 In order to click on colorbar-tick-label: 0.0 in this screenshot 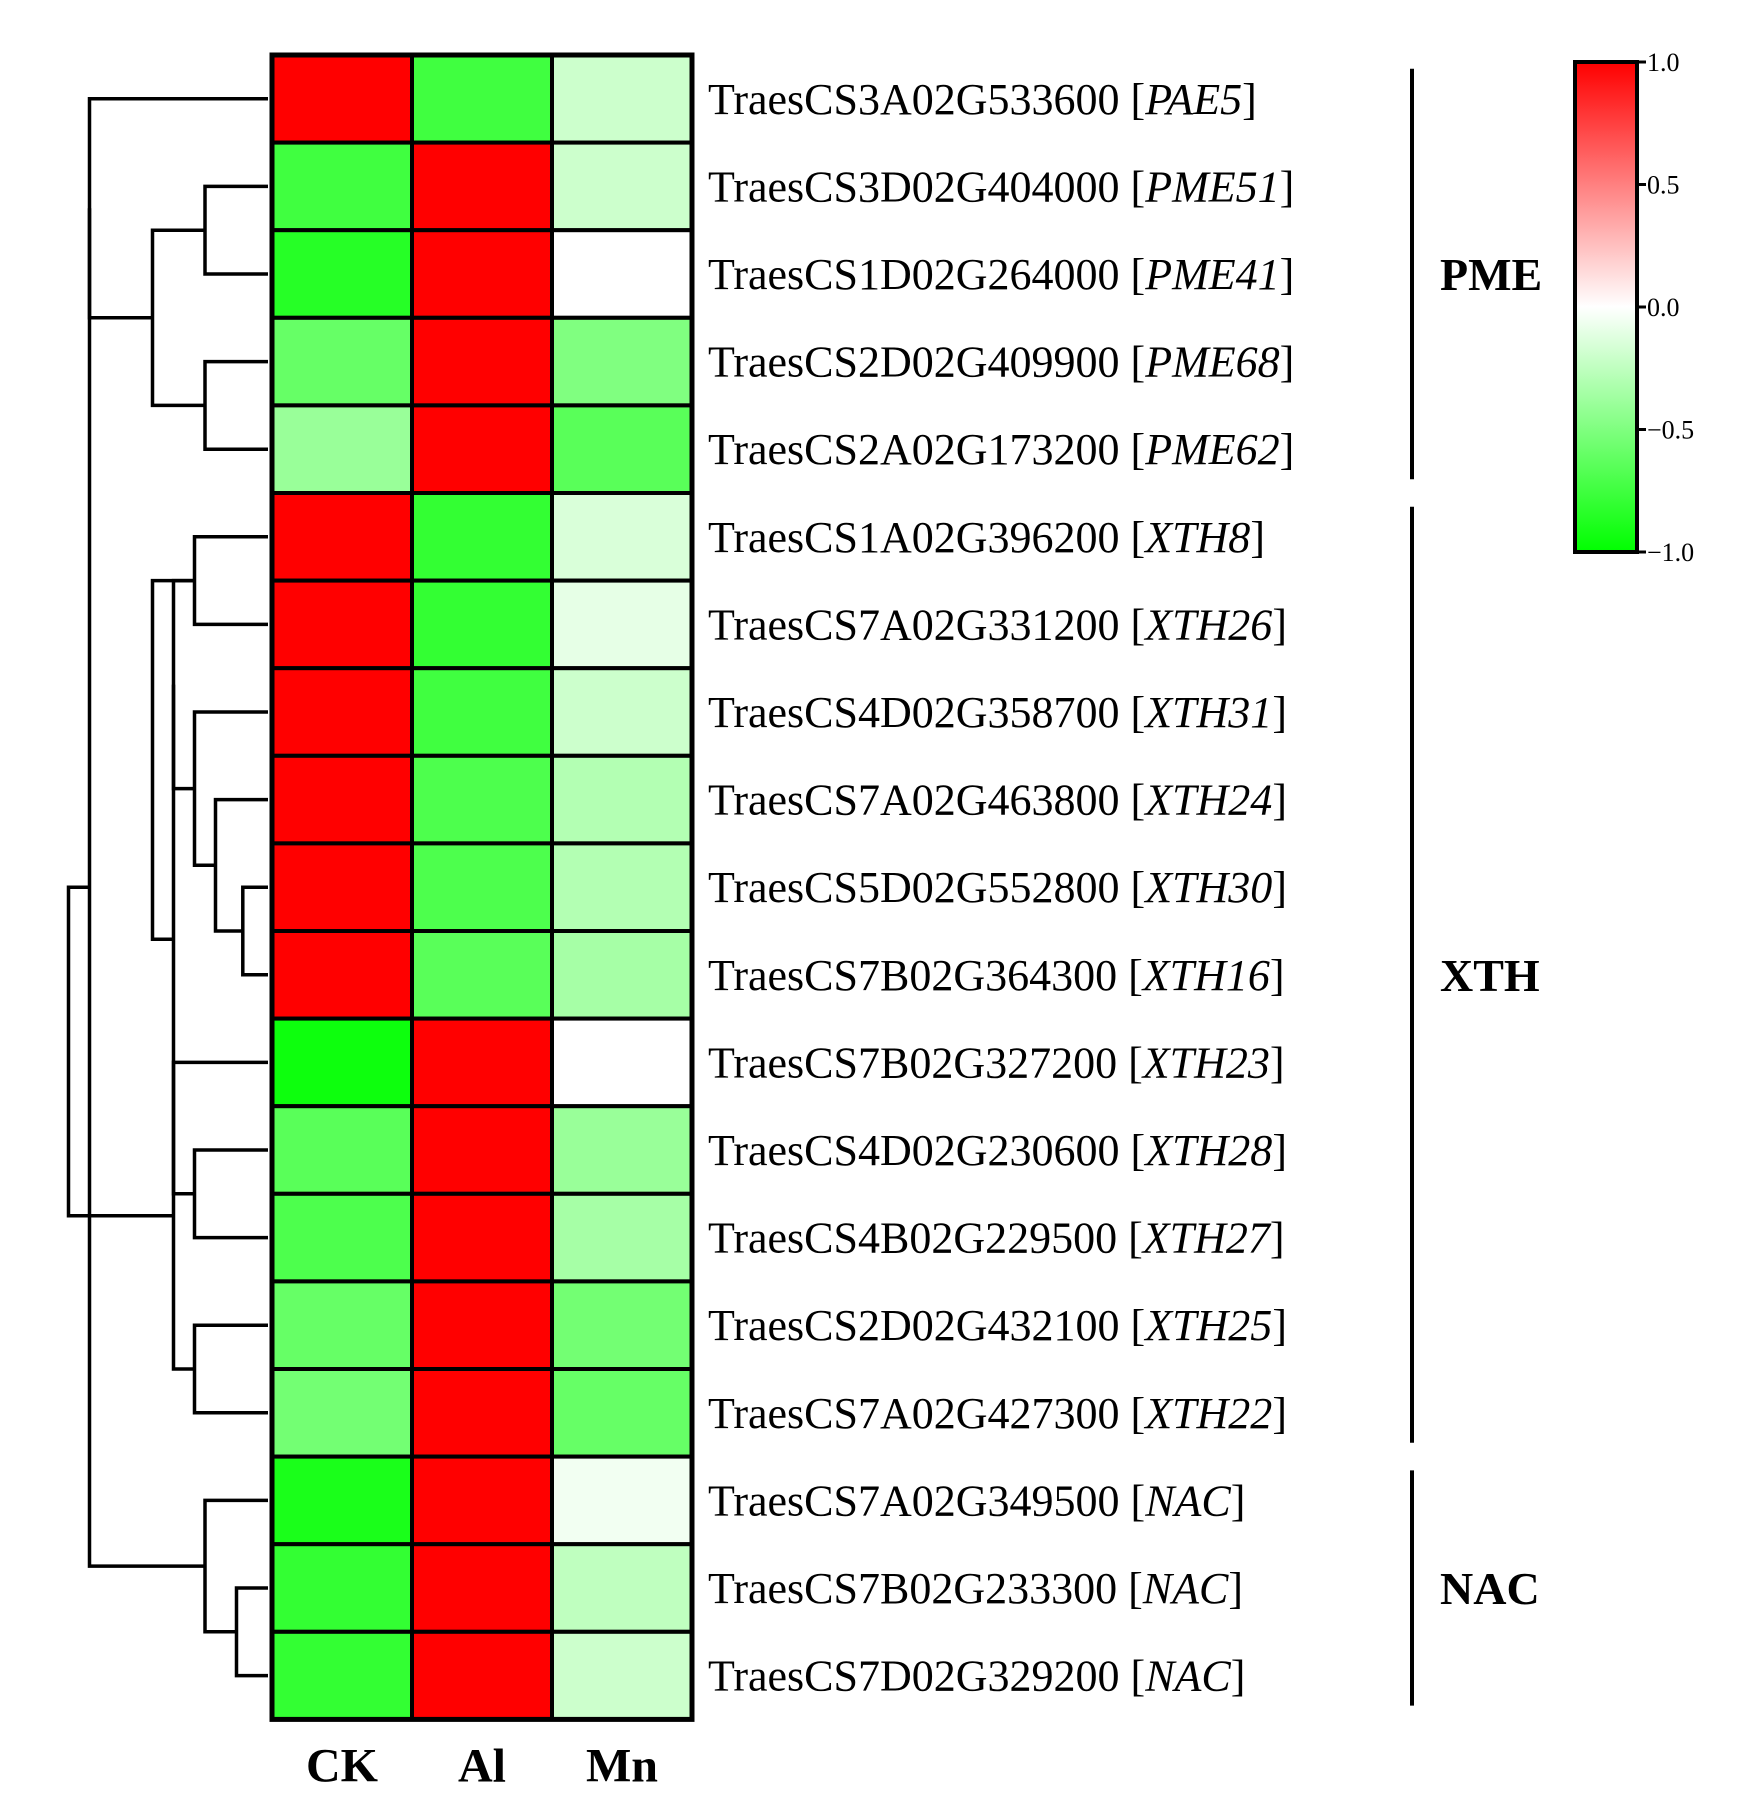, I will do `click(1663, 307)`.